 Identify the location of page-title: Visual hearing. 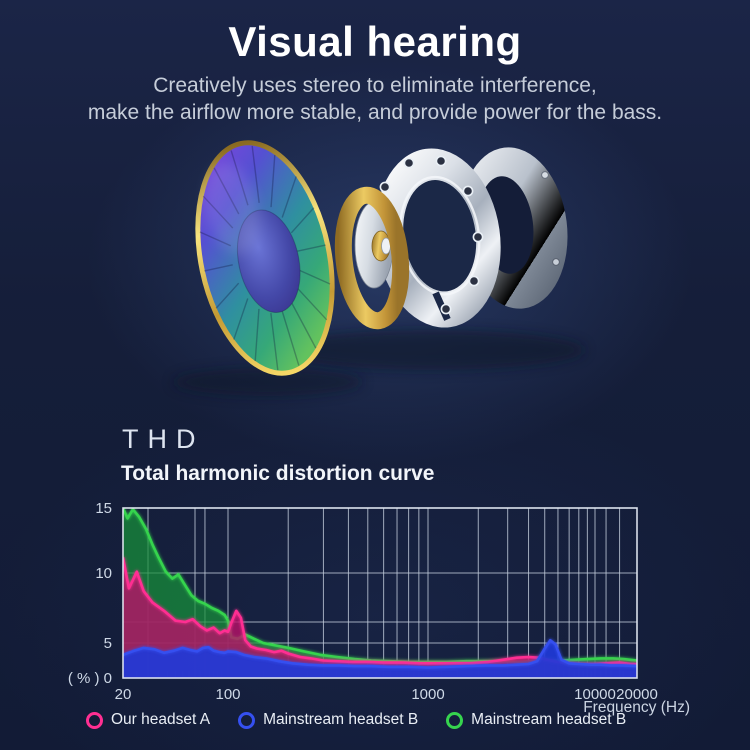
(375, 41).